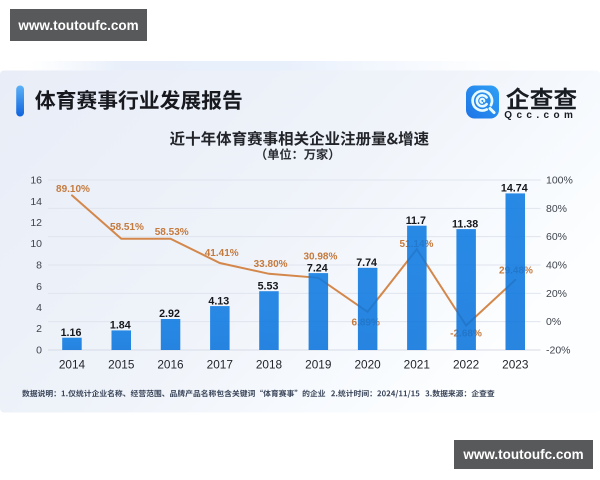  I want to click on svg-text: 6, so click(39, 287).